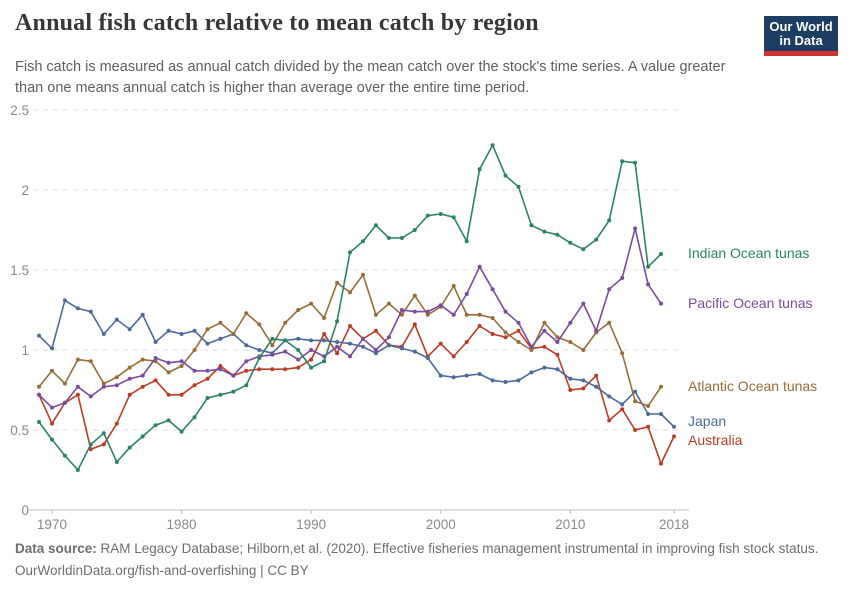 The width and height of the screenshot is (850, 600). Describe the element at coordinates (570, 524) in the screenshot. I see `x-tick-label-2010: 2010` at that location.